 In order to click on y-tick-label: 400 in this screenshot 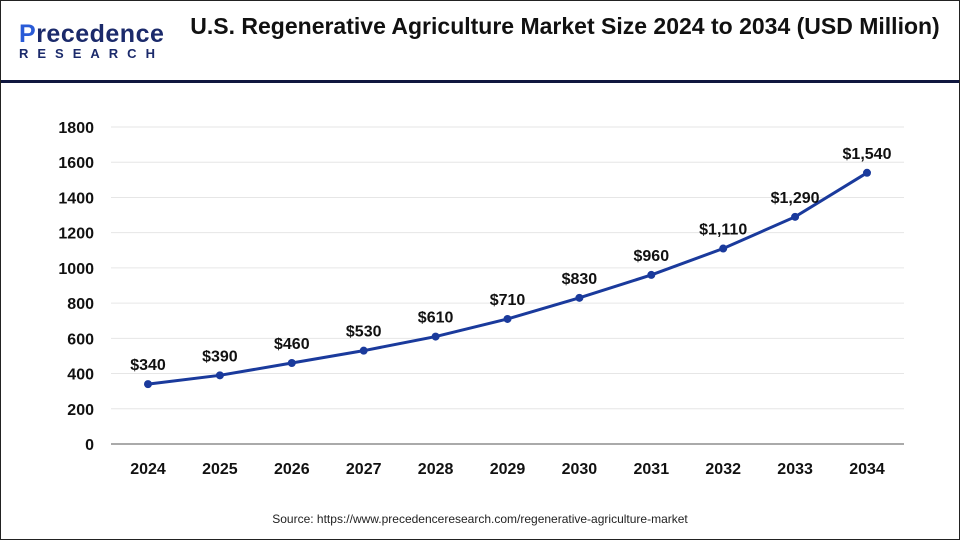, I will do `click(80, 375)`.